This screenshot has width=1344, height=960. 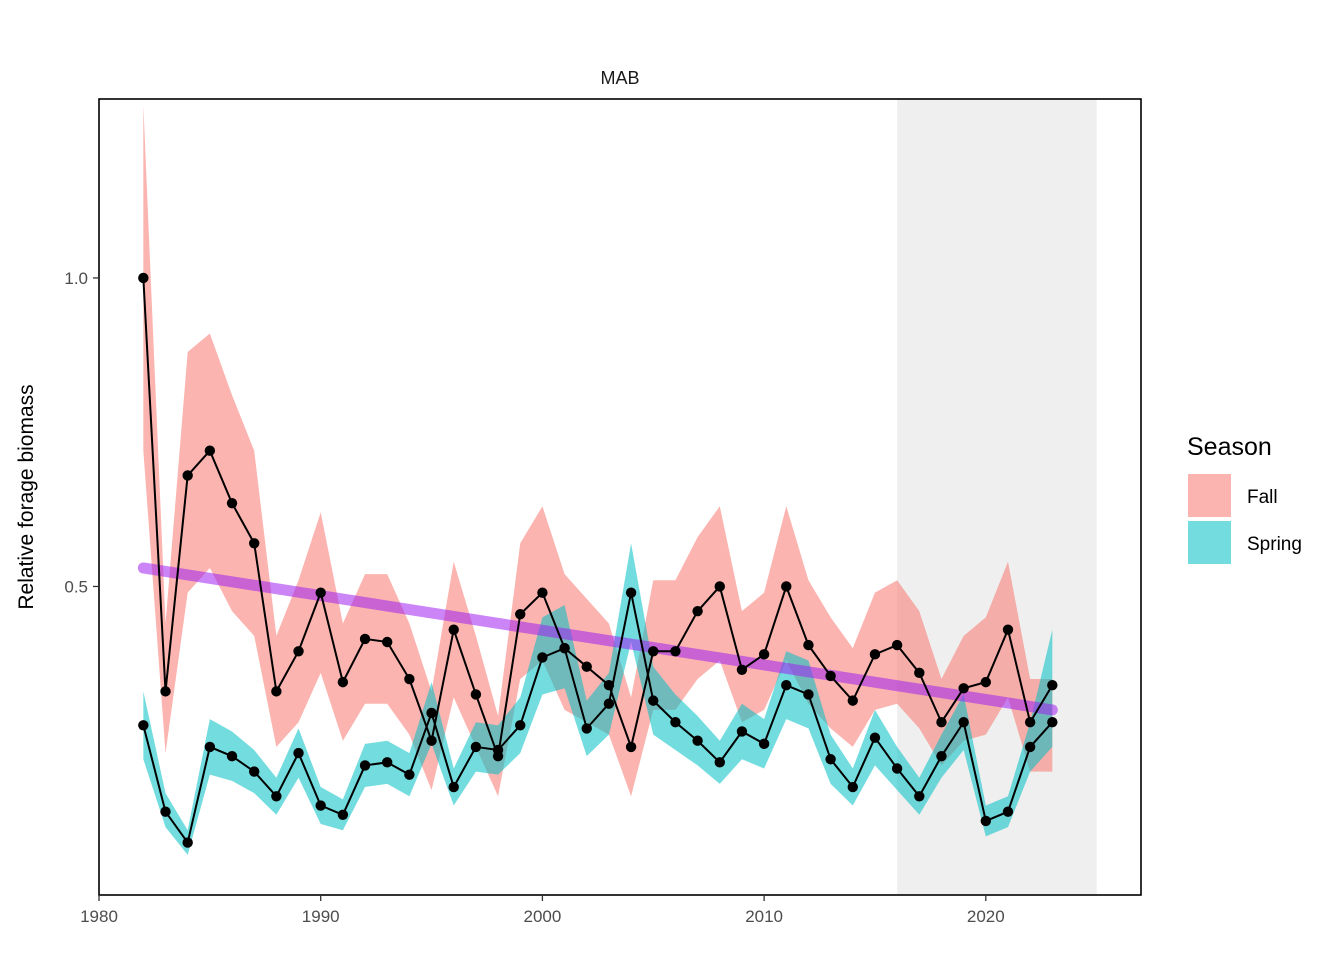 What do you see at coordinates (1274, 544) in the screenshot?
I see `legend-label-spring: Spring` at bounding box center [1274, 544].